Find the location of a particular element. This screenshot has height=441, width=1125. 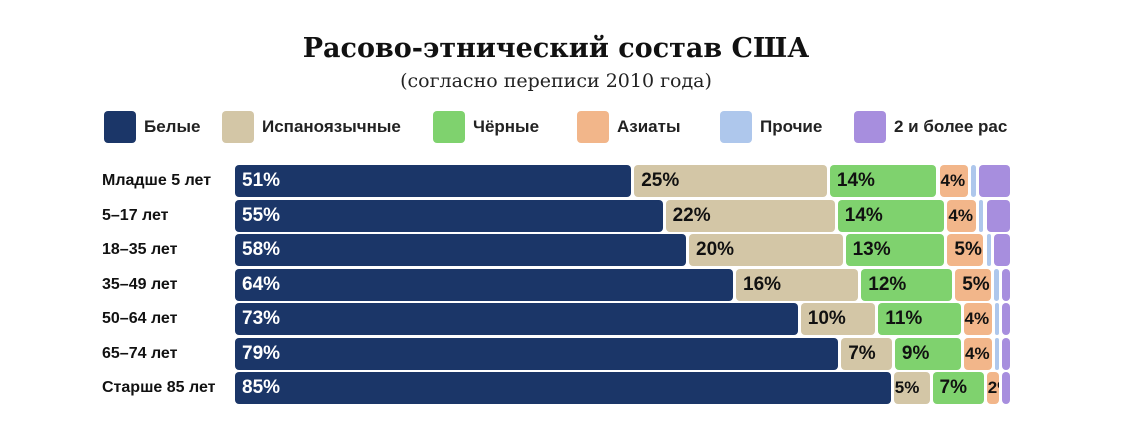

data-label: 2% is located at coordinates (993, 387).